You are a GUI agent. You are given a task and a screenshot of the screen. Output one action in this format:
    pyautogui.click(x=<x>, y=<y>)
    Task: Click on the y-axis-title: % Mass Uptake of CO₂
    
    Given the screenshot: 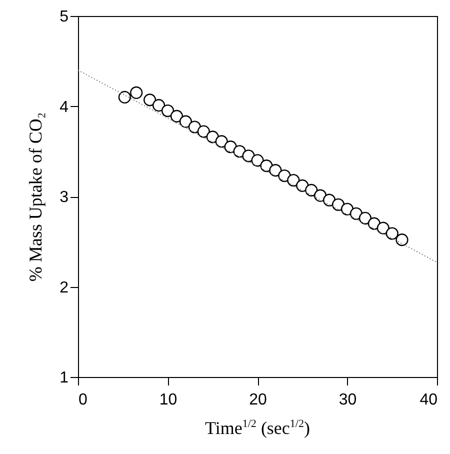 What is the action you would take?
    pyautogui.click(x=36, y=197)
    